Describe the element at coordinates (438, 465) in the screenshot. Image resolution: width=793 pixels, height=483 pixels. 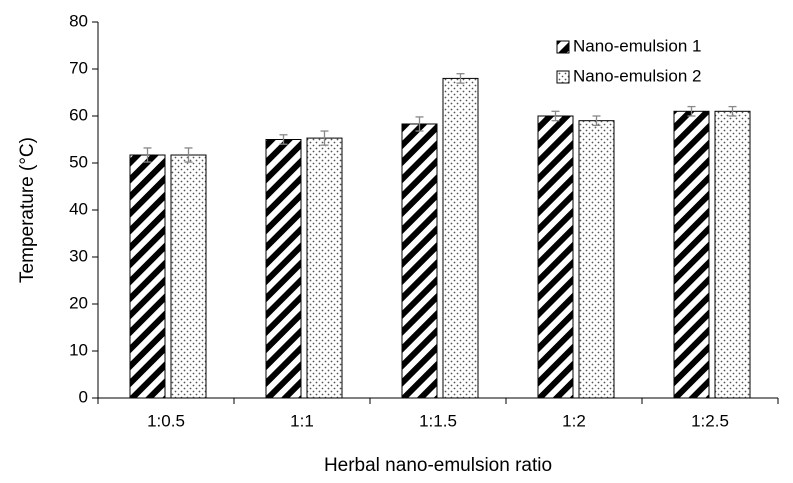
I see `x-axis-title: Herbal nano-emulsion ratio` at that location.